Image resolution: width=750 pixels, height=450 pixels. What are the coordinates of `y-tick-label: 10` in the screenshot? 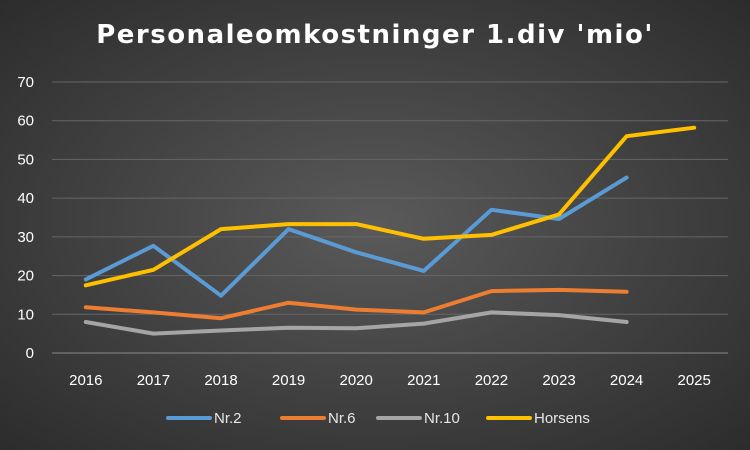 It's located at (25, 314).